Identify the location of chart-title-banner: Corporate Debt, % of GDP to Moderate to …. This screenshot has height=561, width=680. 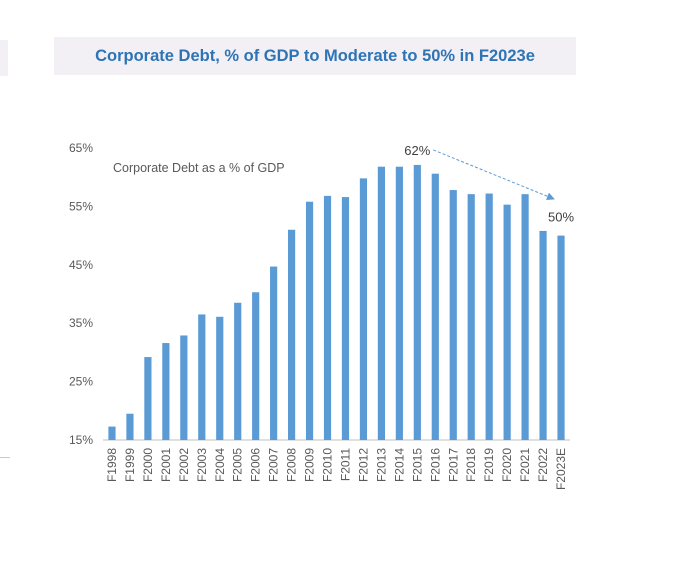
(315, 56).